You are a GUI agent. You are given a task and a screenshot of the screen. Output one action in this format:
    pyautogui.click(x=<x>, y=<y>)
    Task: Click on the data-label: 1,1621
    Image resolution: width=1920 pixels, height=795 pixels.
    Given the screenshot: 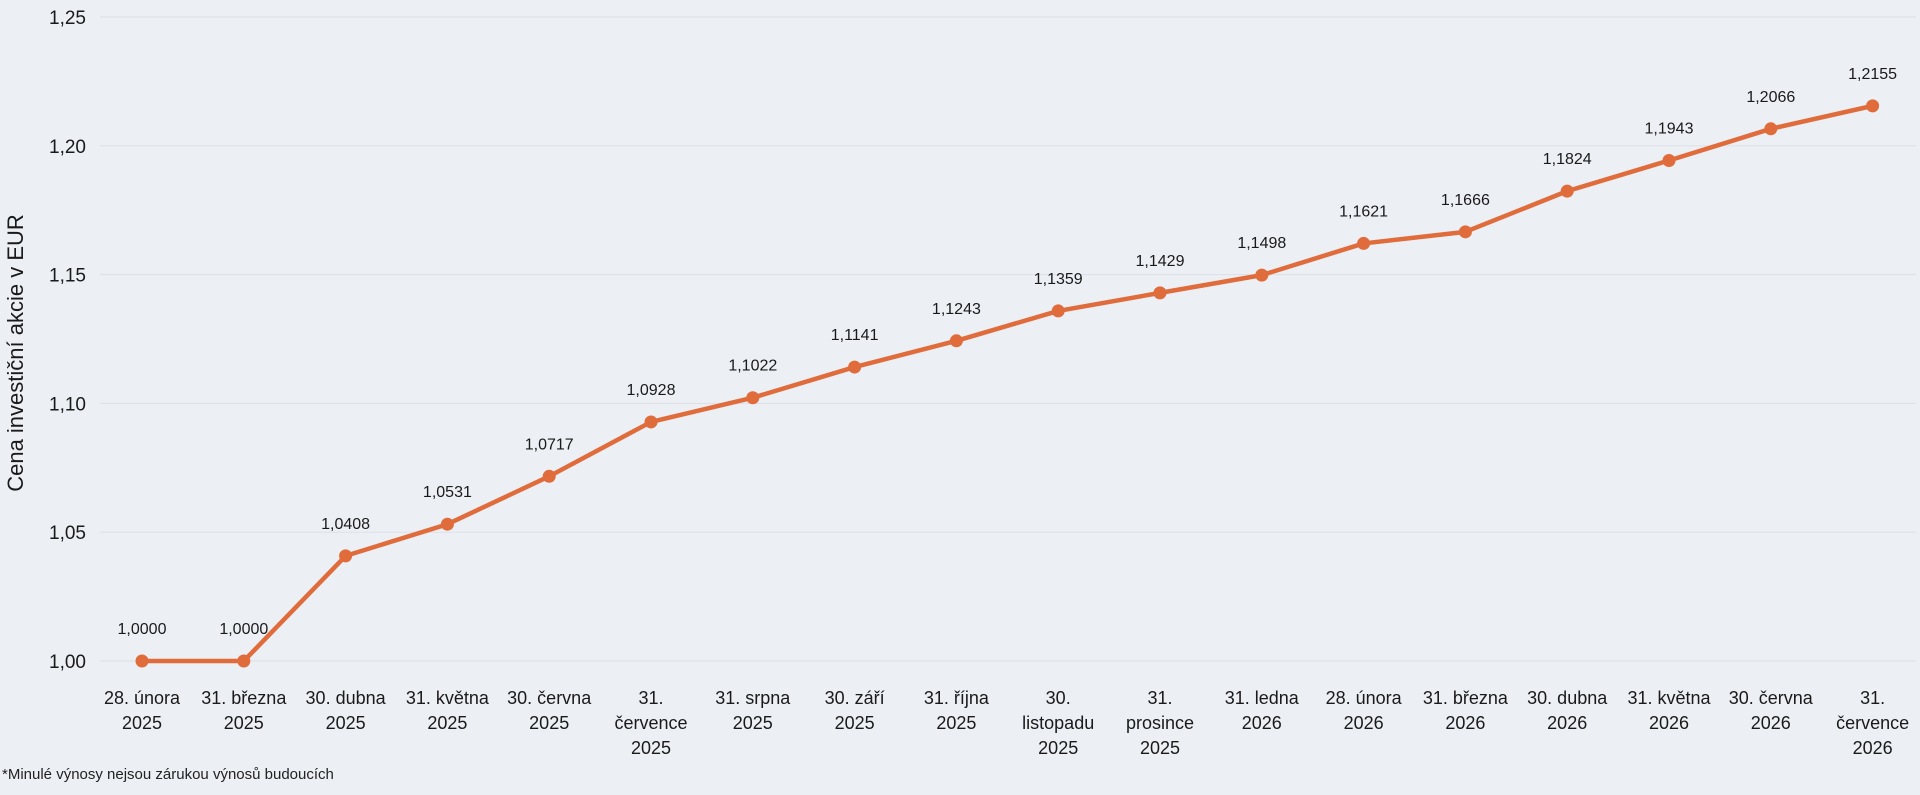 What is the action you would take?
    pyautogui.click(x=1363, y=211)
    